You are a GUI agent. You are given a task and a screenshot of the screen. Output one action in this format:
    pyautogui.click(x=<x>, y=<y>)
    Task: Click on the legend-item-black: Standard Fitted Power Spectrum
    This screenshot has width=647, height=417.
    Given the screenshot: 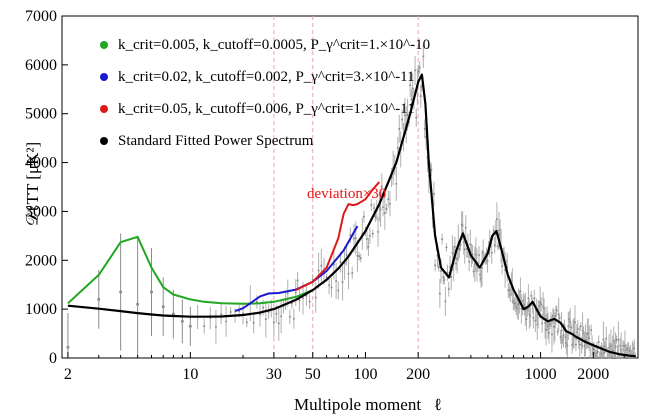 What is the action you would take?
    pyautogui.click(x=206, y=141)
    